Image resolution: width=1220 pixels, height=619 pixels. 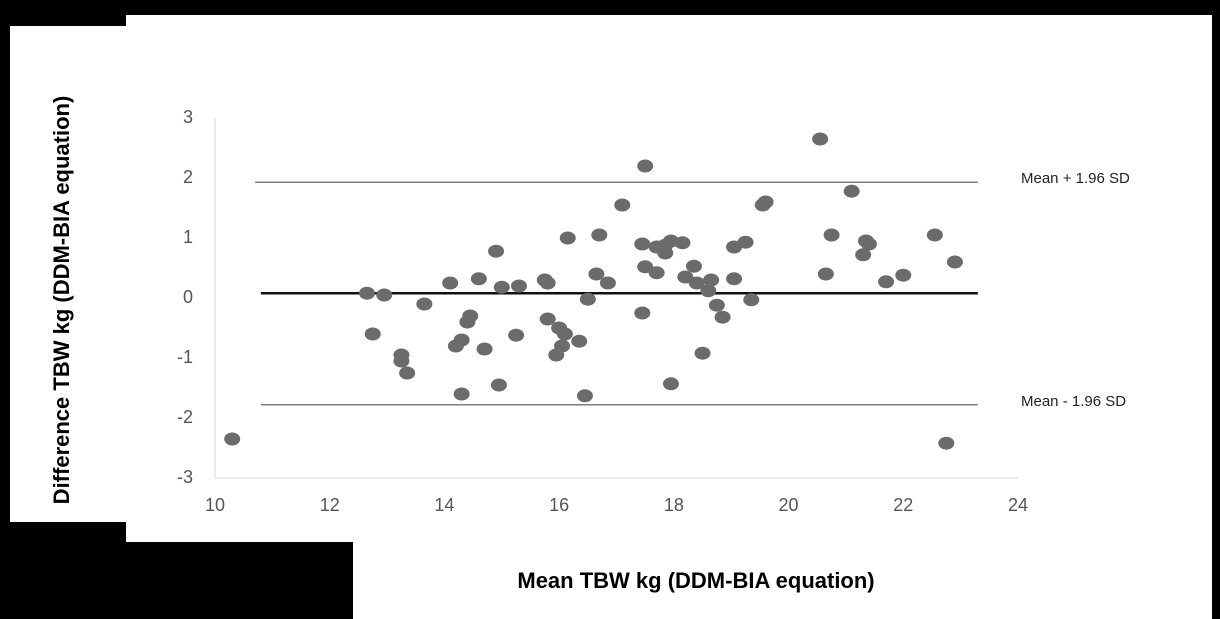 What do you see at coordinates (789, 505) in the screenshot?
I see `x-tick-label-20: 20` at bounding box center [789, 505].